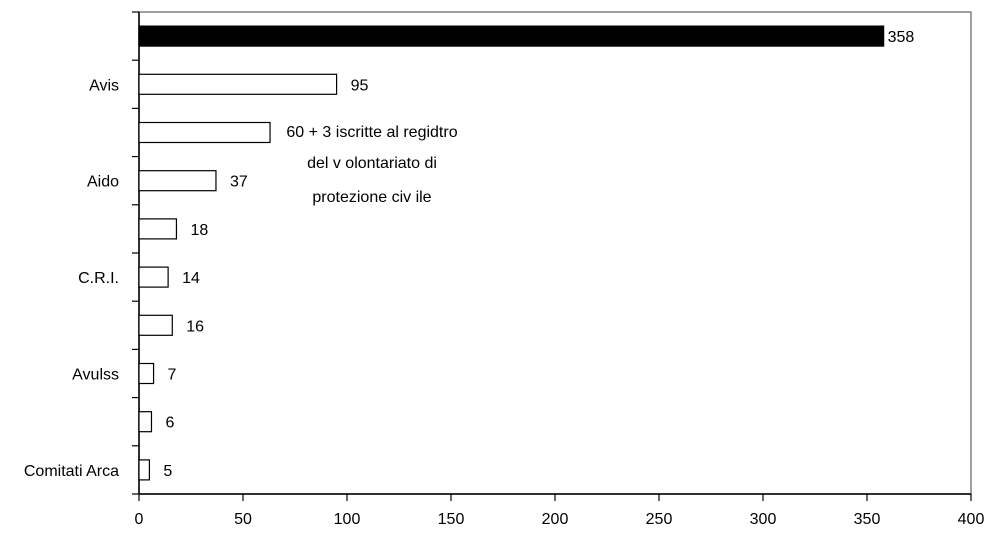  I want to click on x-tick-label: 300, so click(763, 519).